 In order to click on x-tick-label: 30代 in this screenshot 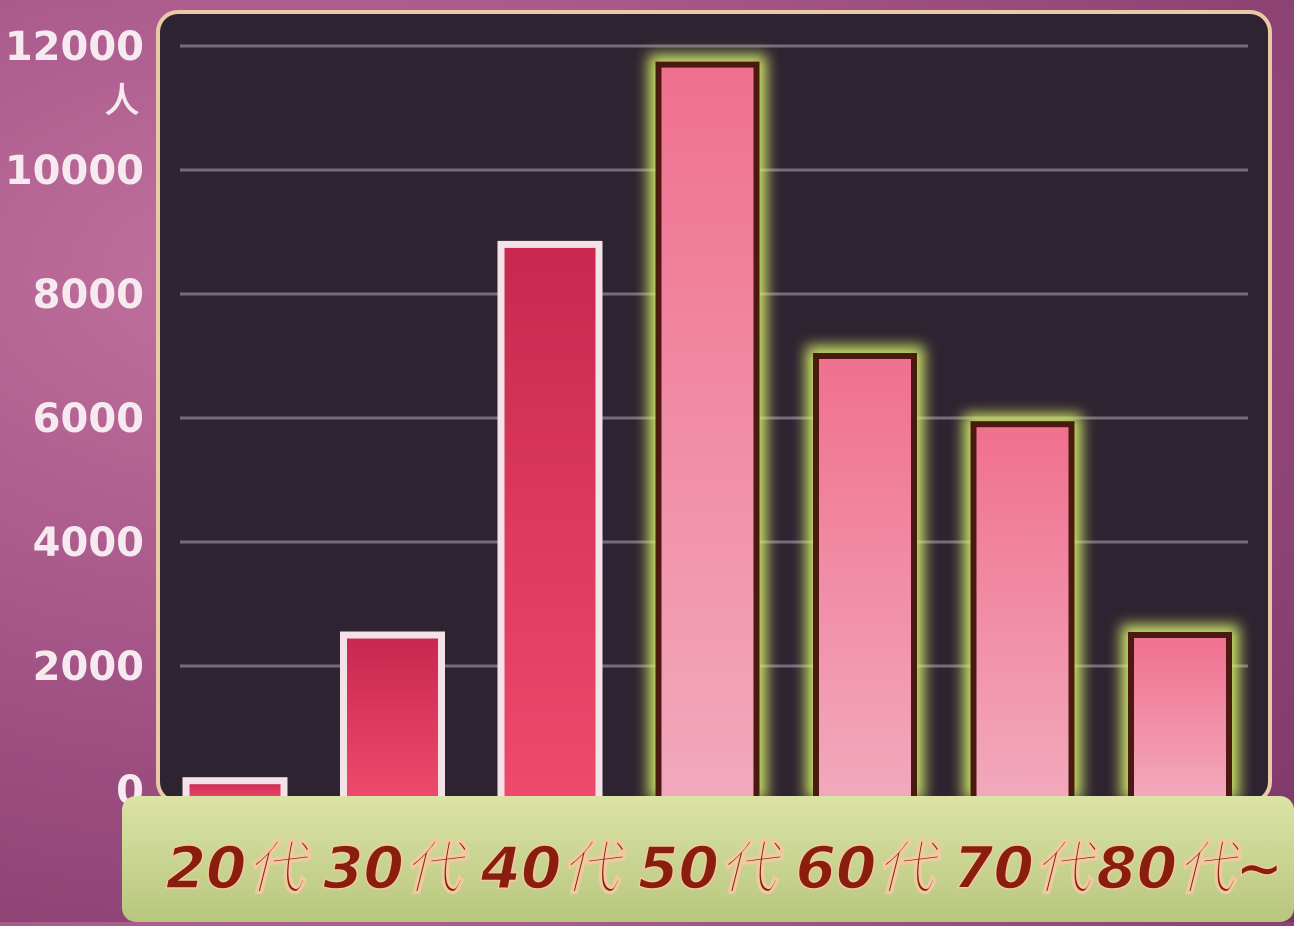, I will do `click(396, 868)`.